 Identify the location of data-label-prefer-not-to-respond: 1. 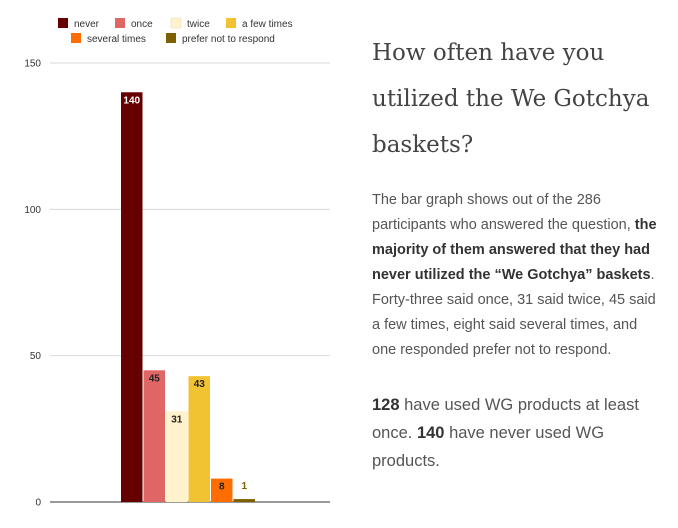
(244, 486).